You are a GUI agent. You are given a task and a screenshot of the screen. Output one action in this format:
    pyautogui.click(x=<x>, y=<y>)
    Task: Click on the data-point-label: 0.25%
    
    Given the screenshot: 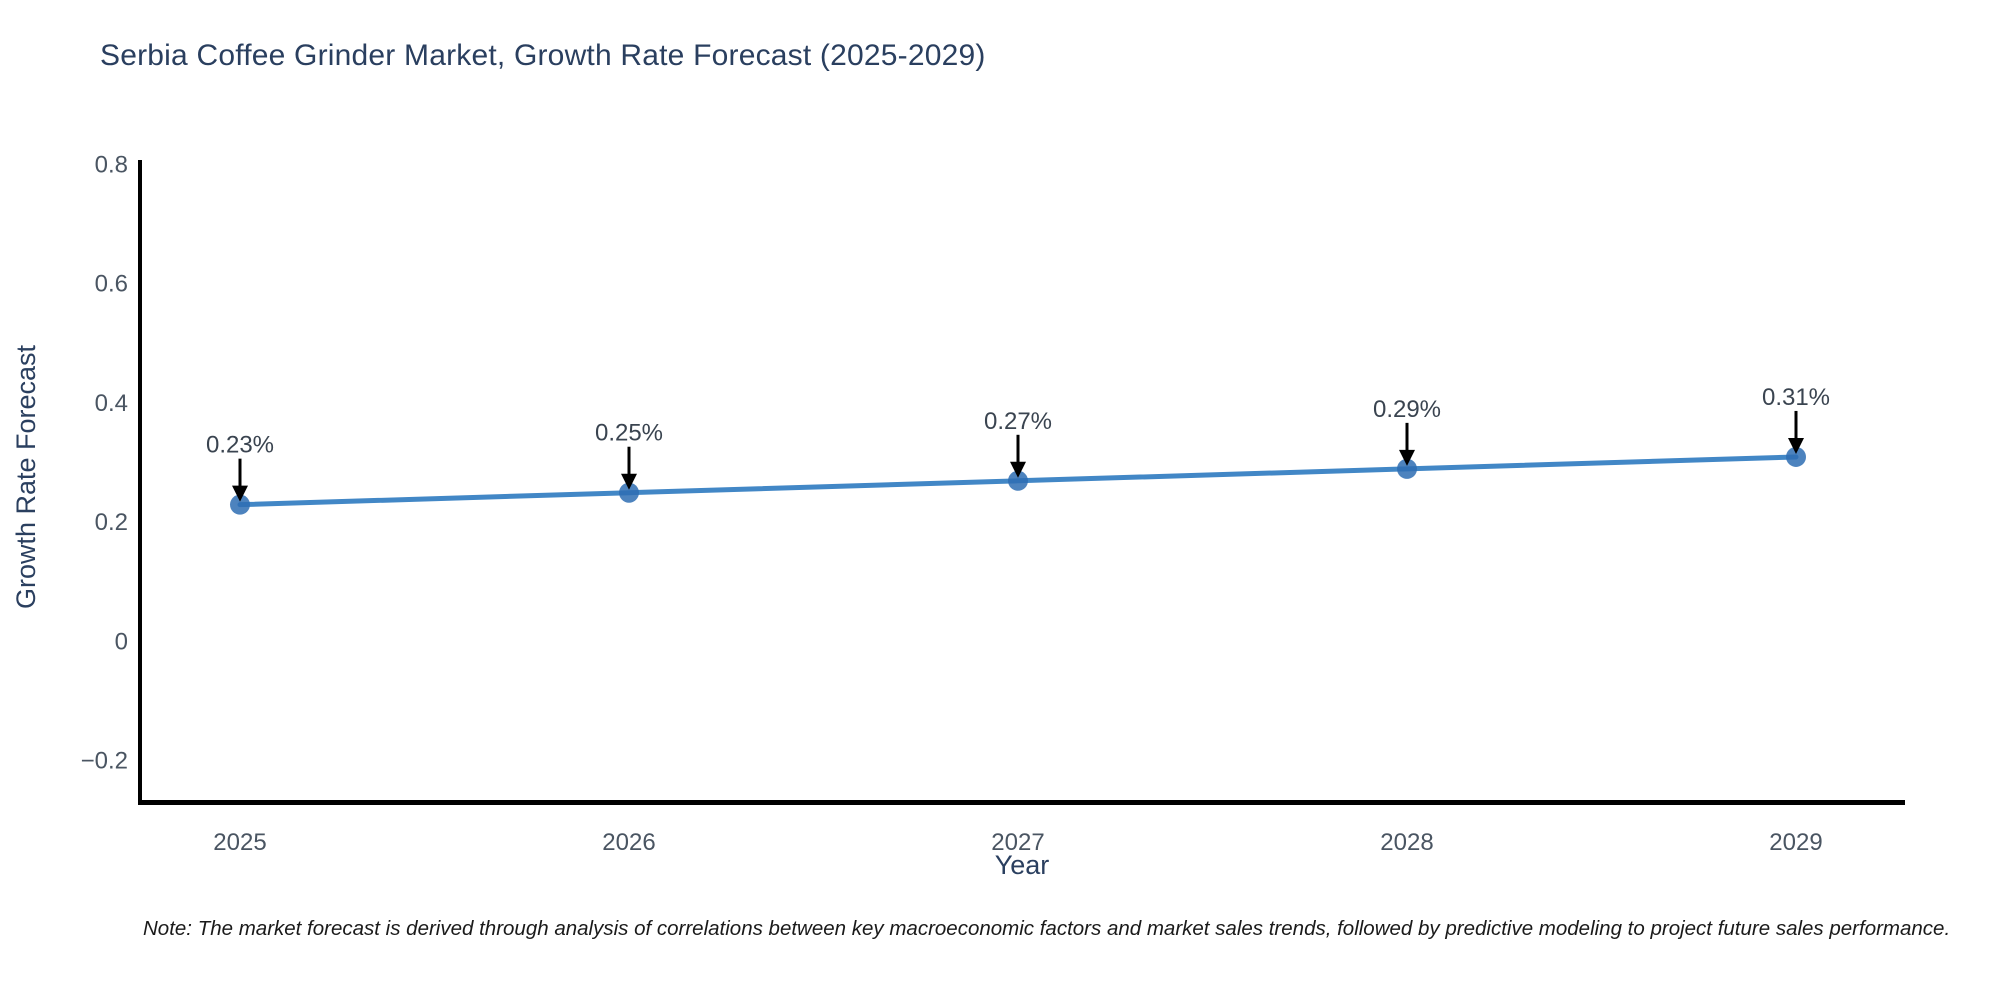 What is the action you would take?
    pyautogui.click(x=629, y=433)
    